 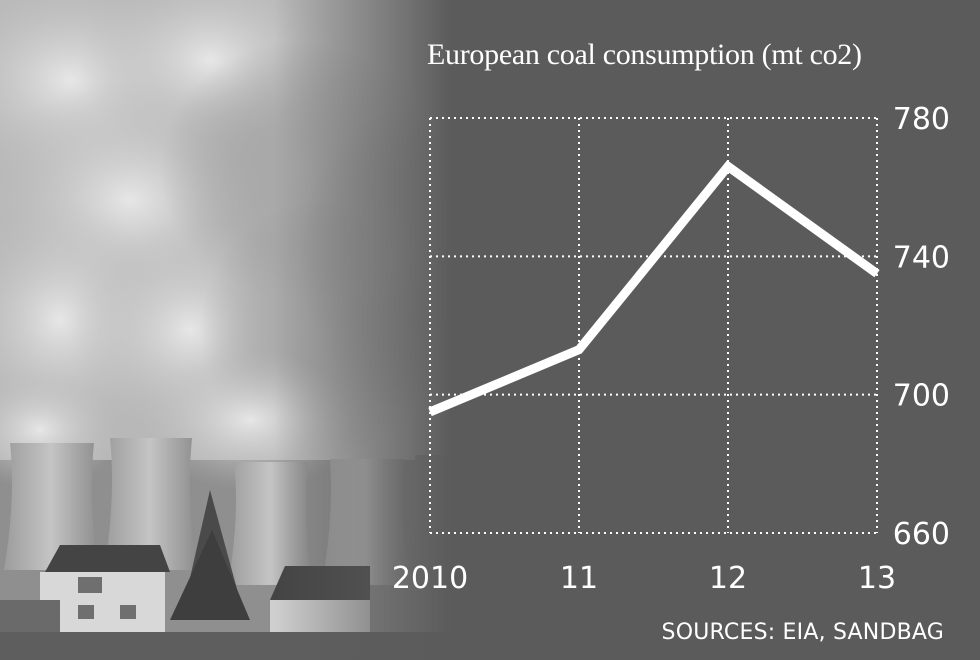 What do you see at coordinates (921, 327) in the screenshot?
I see `y-axis-ticks: 780 740 700 660` at bounding box center [921, 327].